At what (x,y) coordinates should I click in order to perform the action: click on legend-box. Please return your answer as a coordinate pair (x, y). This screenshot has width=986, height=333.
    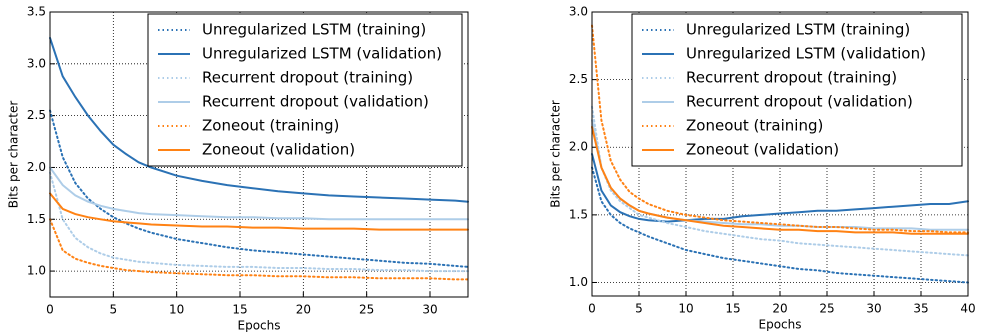
    Looking at the image, I should click on (305, 90).